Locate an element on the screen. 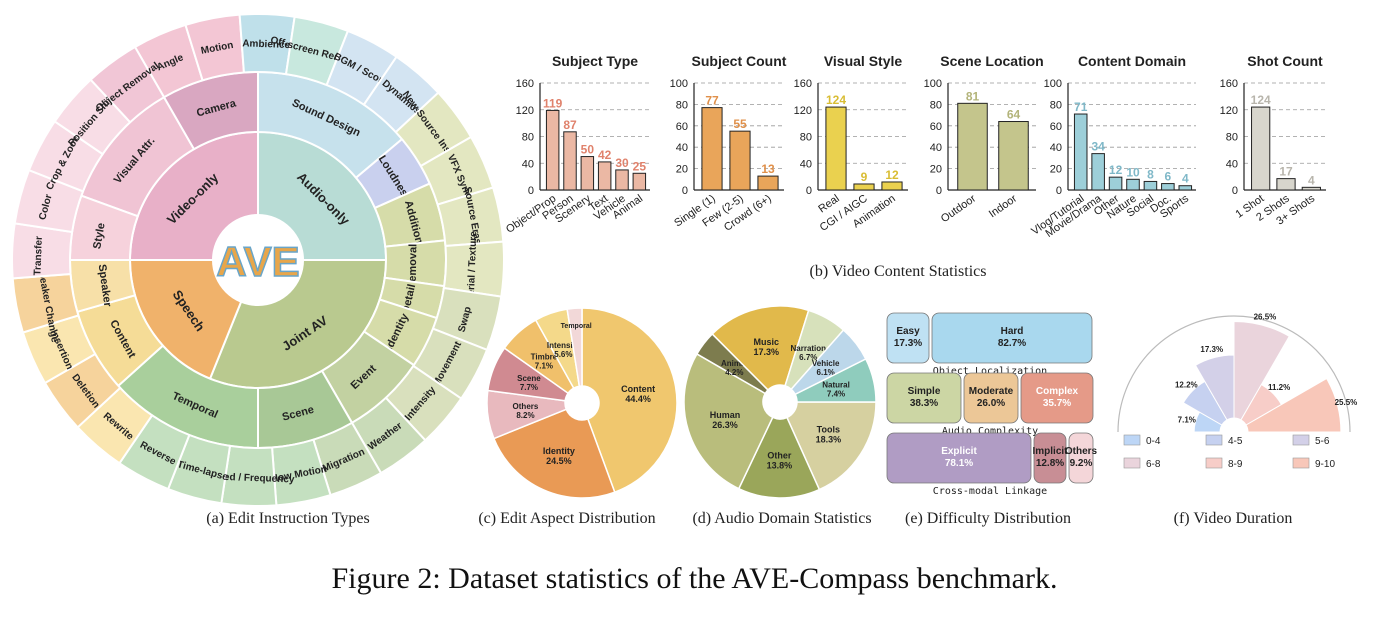 This screenshot has width=1389, height=617. bar-value-label: 12 is located at coordinates (1116, 170).